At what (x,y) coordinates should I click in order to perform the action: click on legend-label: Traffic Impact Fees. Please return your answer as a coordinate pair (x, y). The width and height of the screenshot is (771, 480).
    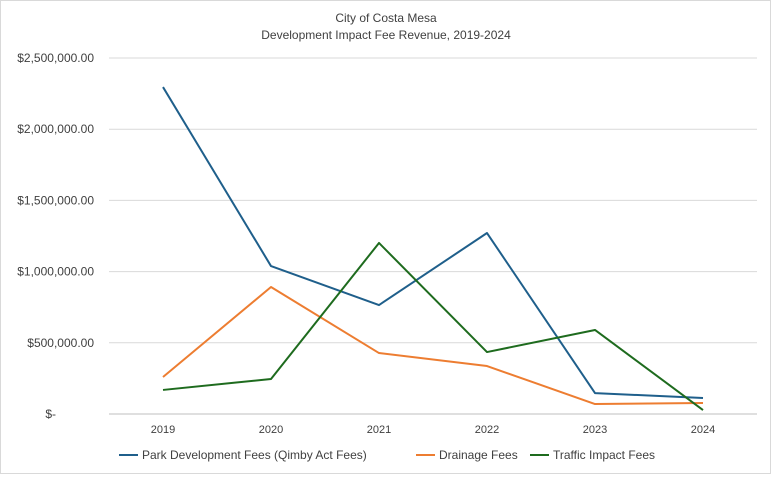
    Looking at the image, I should click on (604, 455).